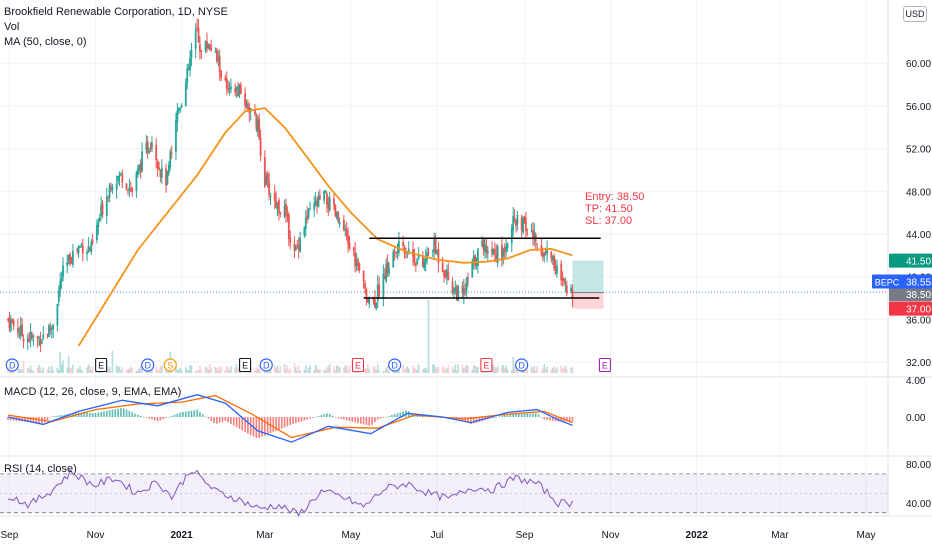 The width and height of the screenshot is (932, 555). What do you see at coordinates (101, 365) in the screenshot?
I see `earnings-marker` at bounding box center [101, 365].